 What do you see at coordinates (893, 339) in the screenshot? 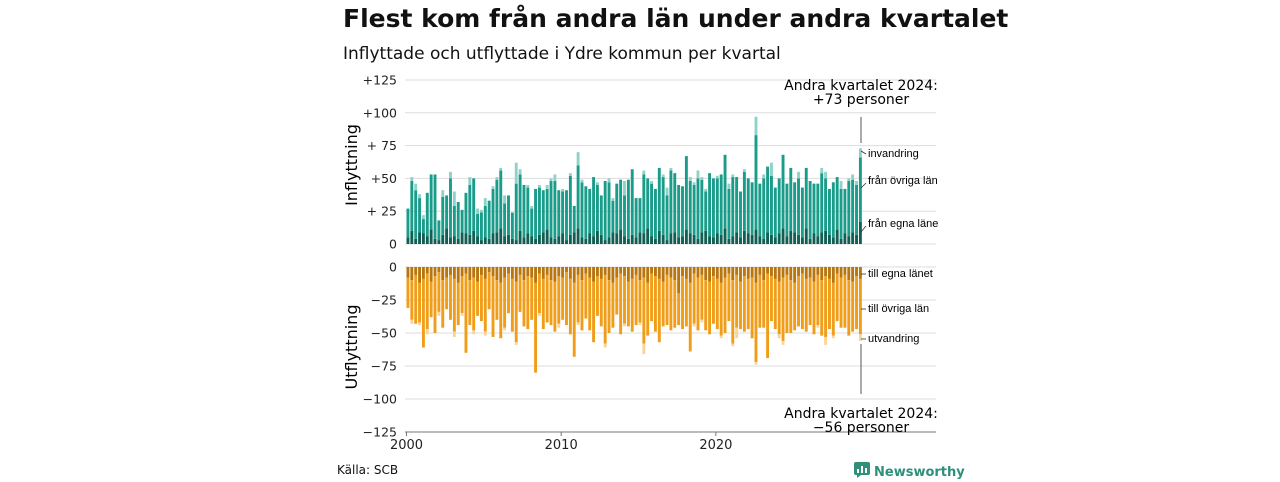
I see `legend-utvandring: utvandring` at bounding box center [893, 339].